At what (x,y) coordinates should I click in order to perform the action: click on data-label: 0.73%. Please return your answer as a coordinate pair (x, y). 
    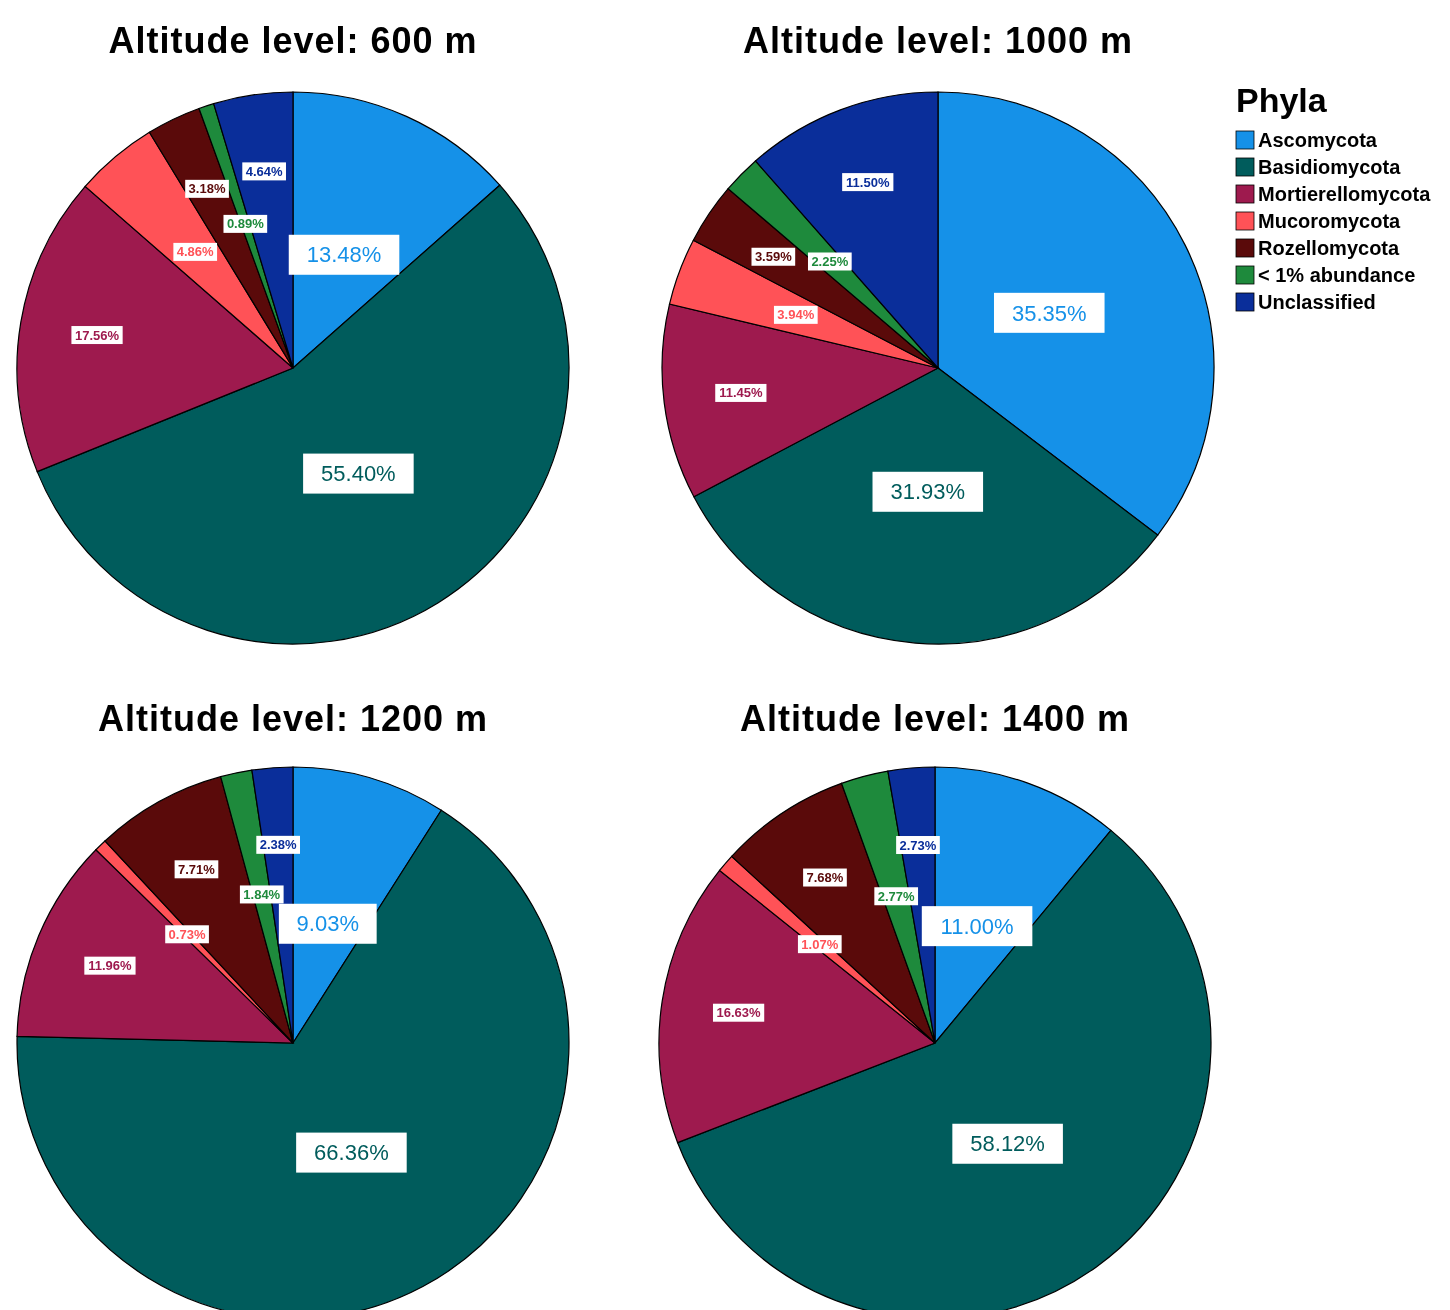
    Looking at the image, I should click on (187, 934).